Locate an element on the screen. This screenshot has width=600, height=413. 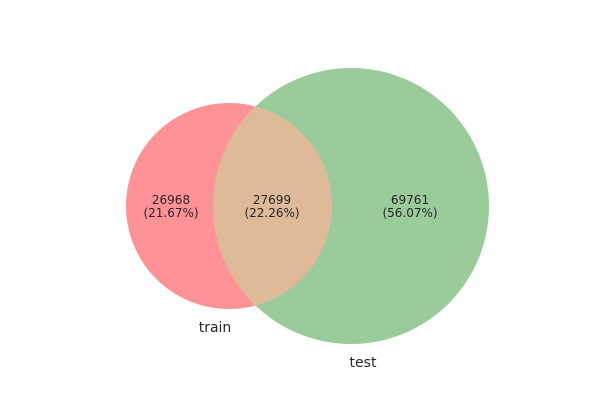
intersection-region is located at coordinates (272, 206).